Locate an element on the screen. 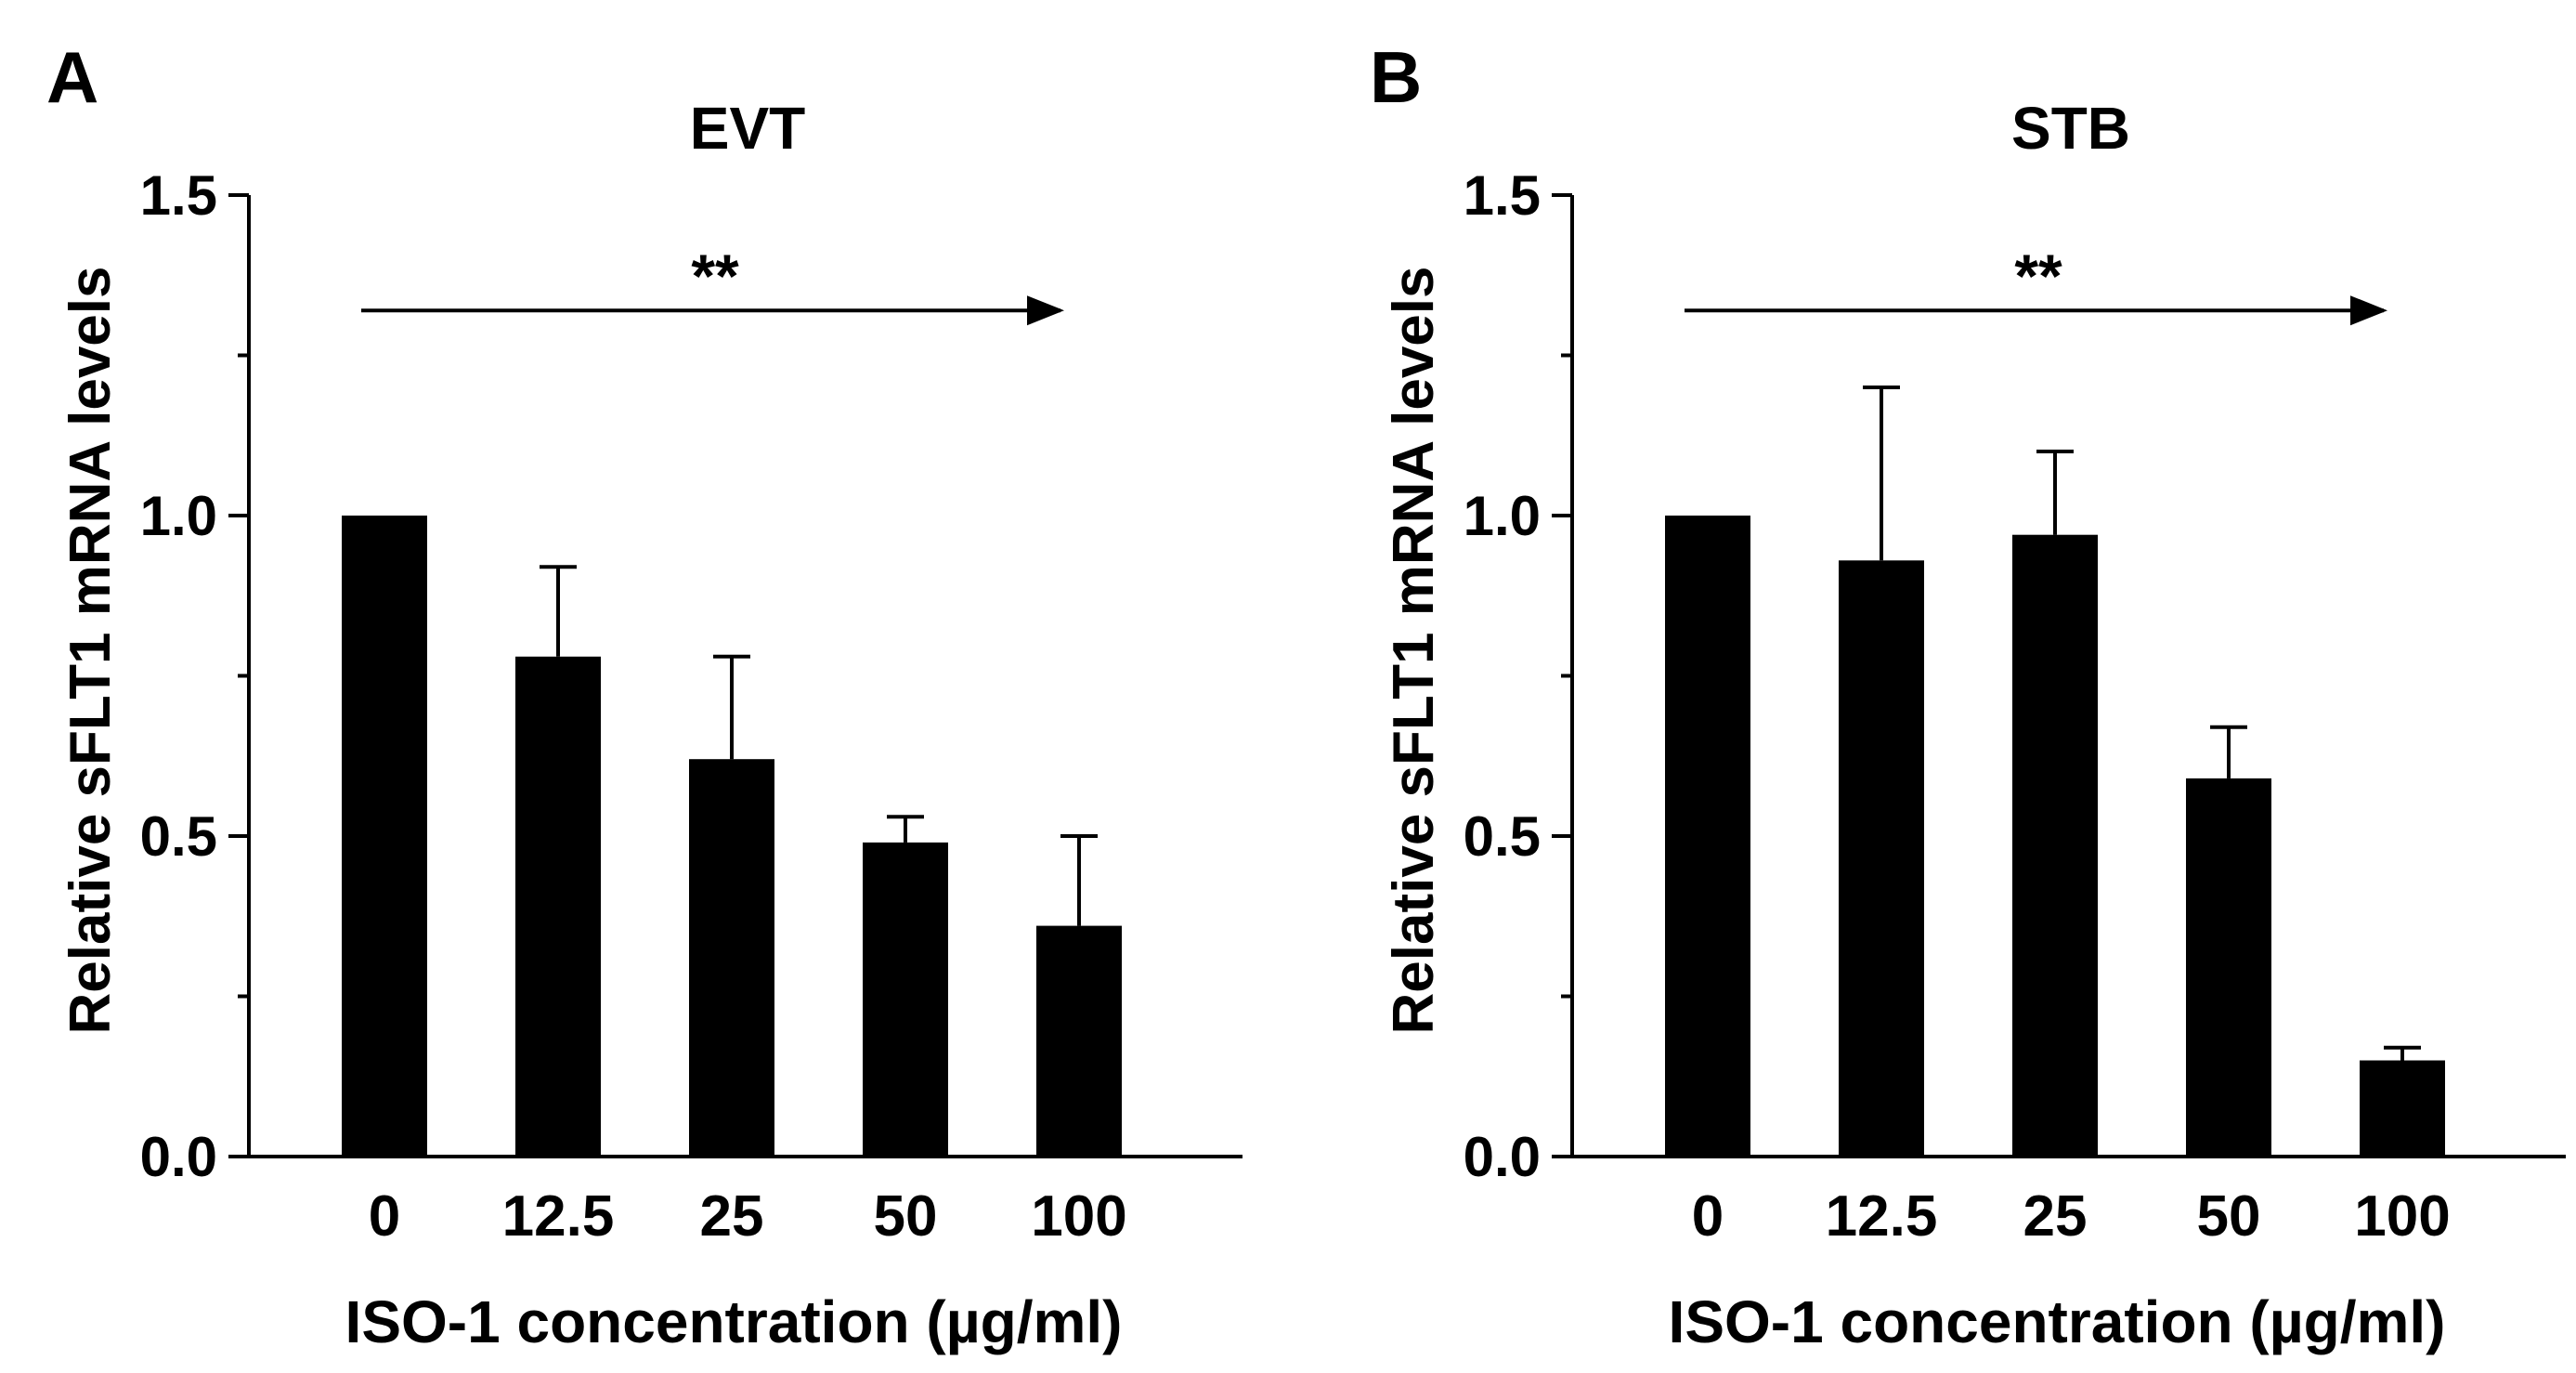 This screenshot has height=1373, width=2576. chart-title: EVT is located at coordinates (747, 128).